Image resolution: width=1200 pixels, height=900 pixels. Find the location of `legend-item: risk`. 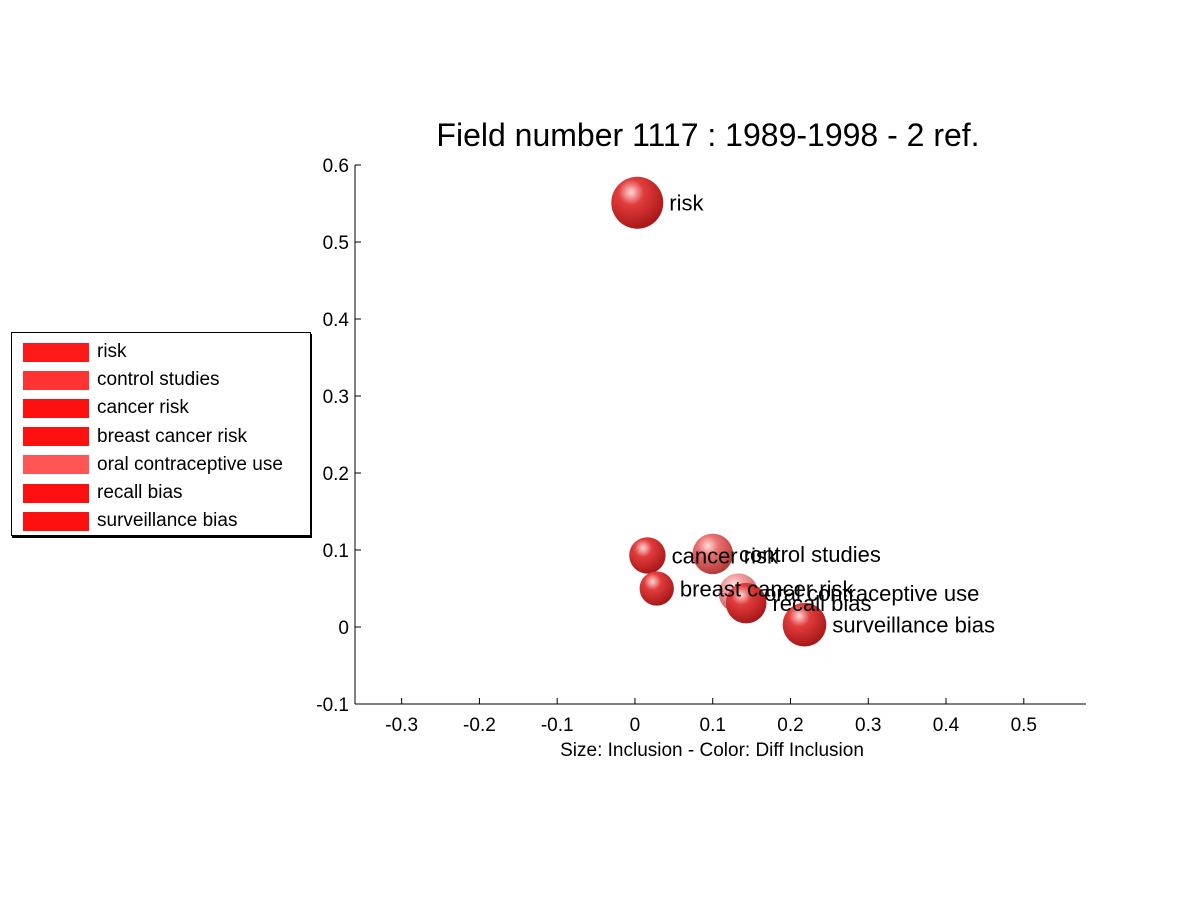

legend-item: risk is located at coordinates (75, 352).